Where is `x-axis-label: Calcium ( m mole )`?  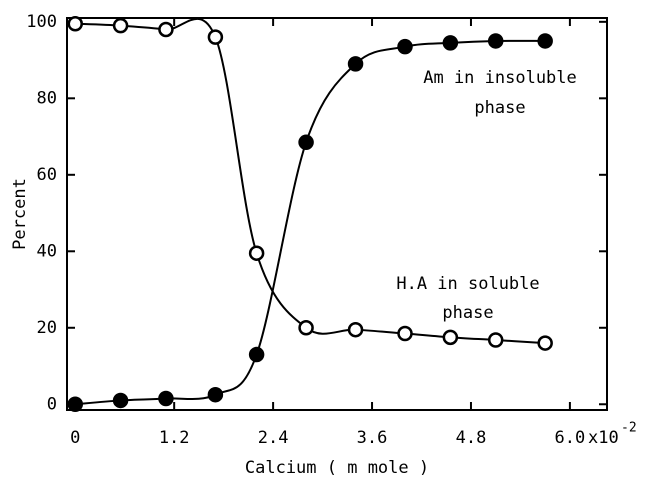
x-axis-label: Calcium ( m mole ) is located at coordinates (337, 468).